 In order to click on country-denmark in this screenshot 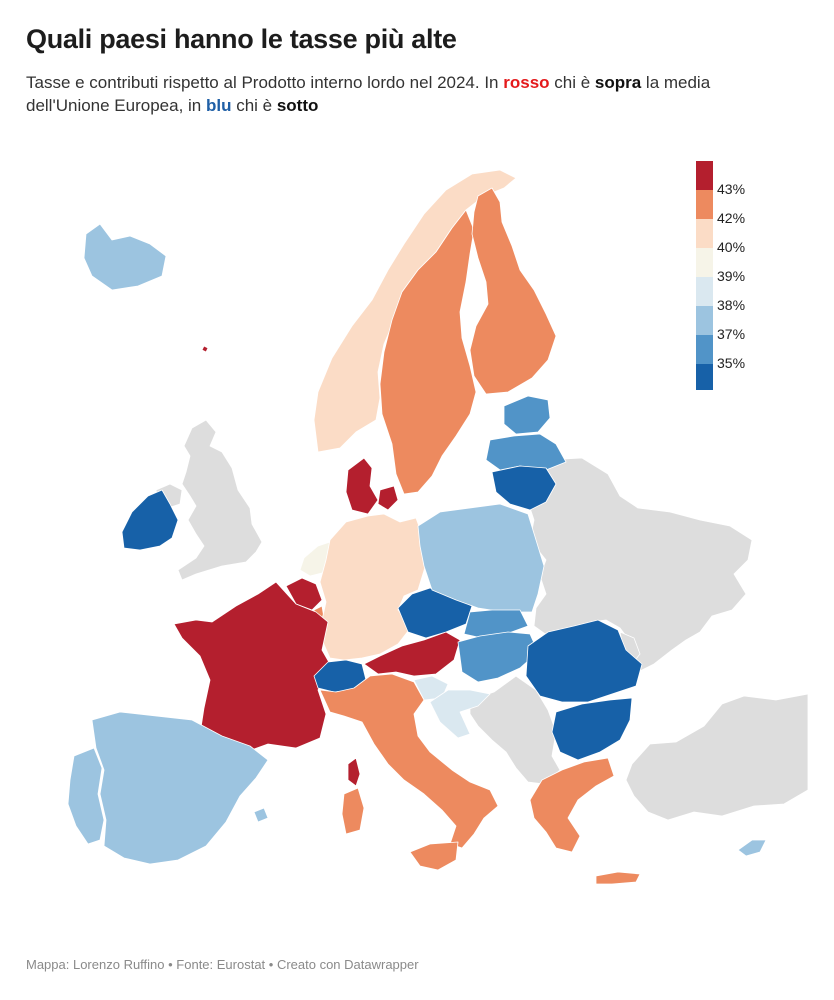, I will do `click(362, 486)`.